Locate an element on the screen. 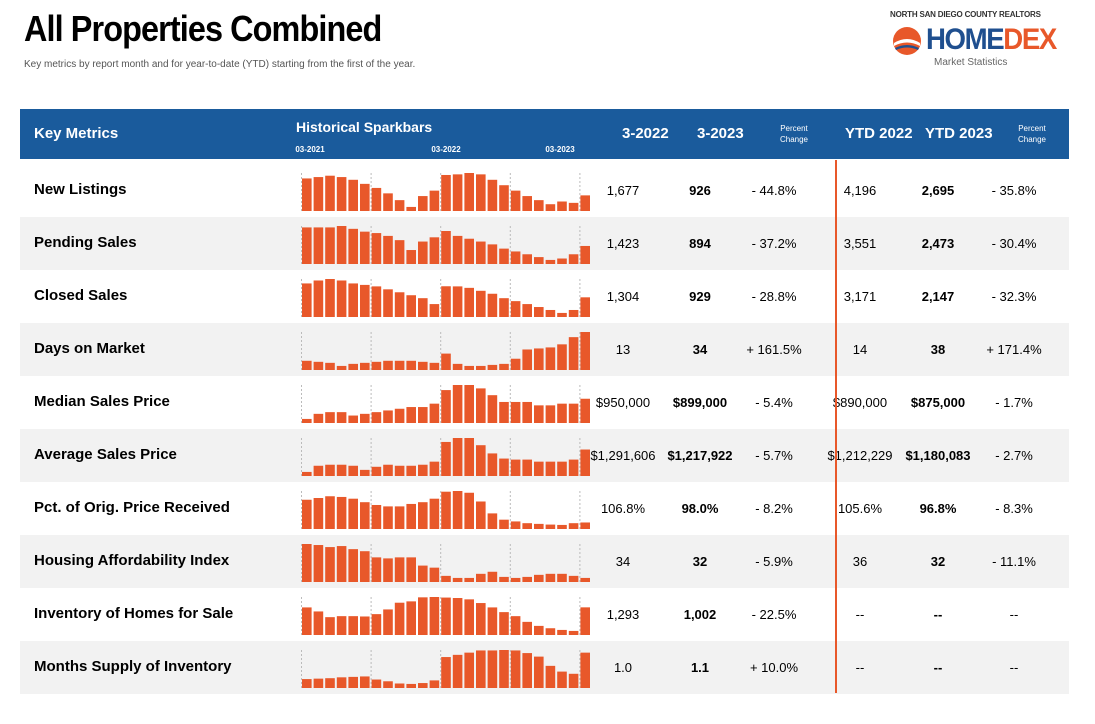 The width and height of the screenshot is (1095, 724). value-ytd-percent-change: - 8.3% is located at coordinates (1014, 508).